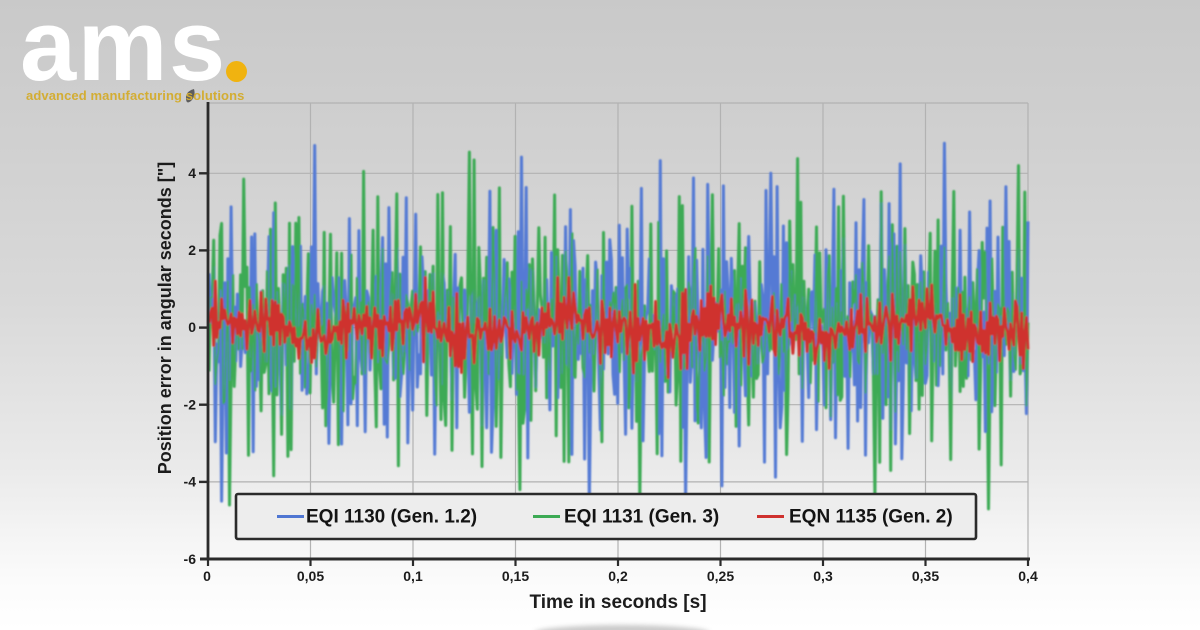 This screenshot has width=1200, height=630. Describe the element at coordinates (617, 602) in the screenshot. I see `svg-text: Time in seconds [s]` at that location.